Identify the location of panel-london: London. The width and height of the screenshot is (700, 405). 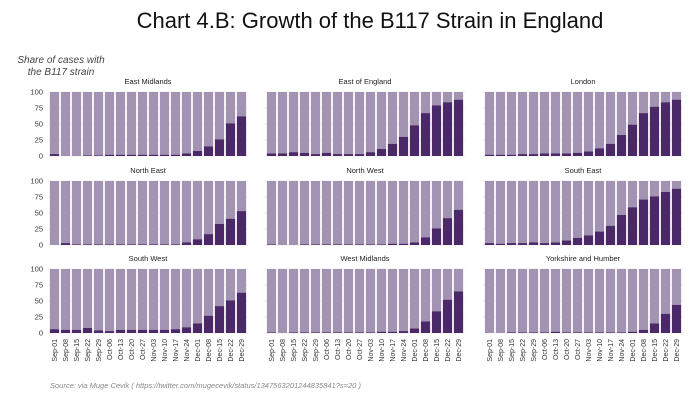
(583, 117).